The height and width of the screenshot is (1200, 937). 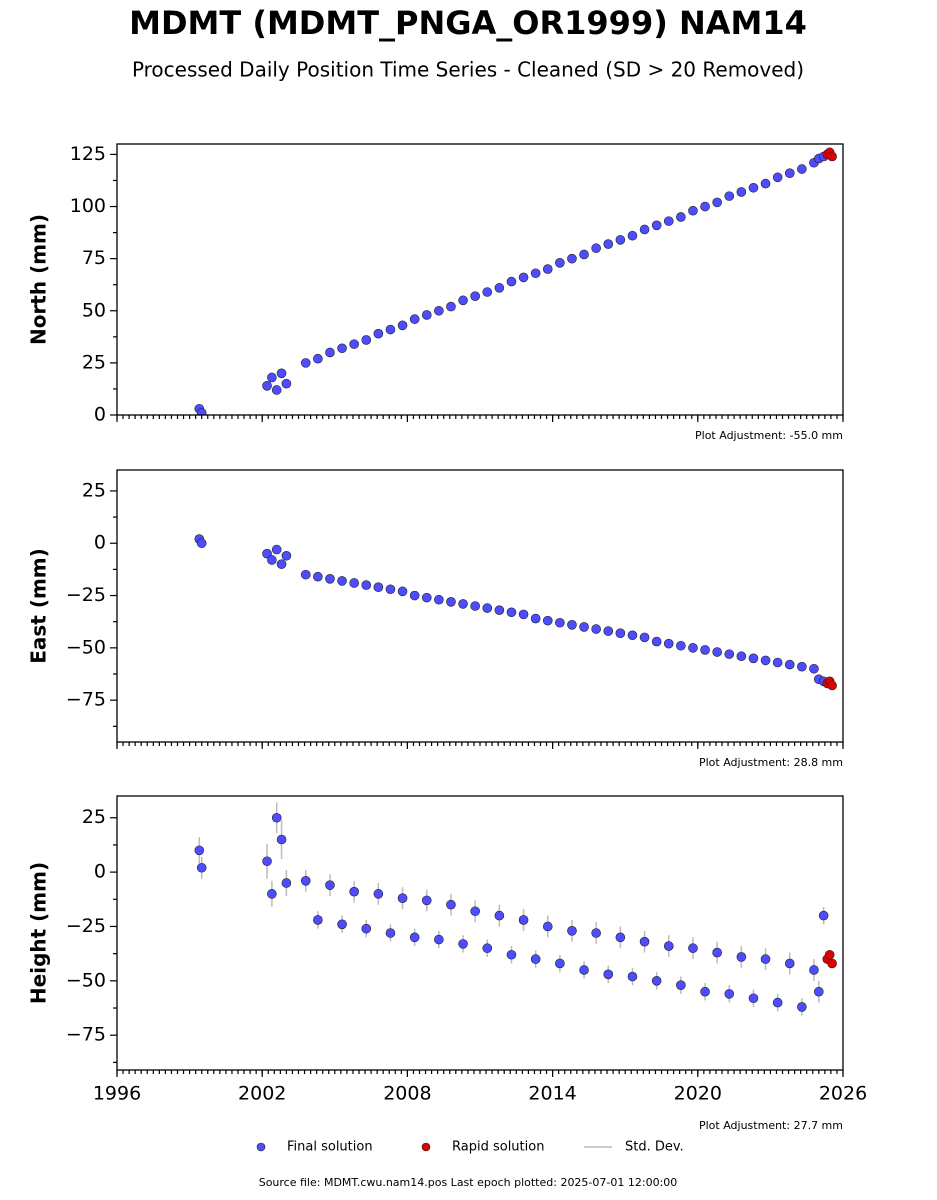 What do you see at coordinates (426, 1147) in the screenshot?
I see `legend-marker` at bounding box center [426, 1147].